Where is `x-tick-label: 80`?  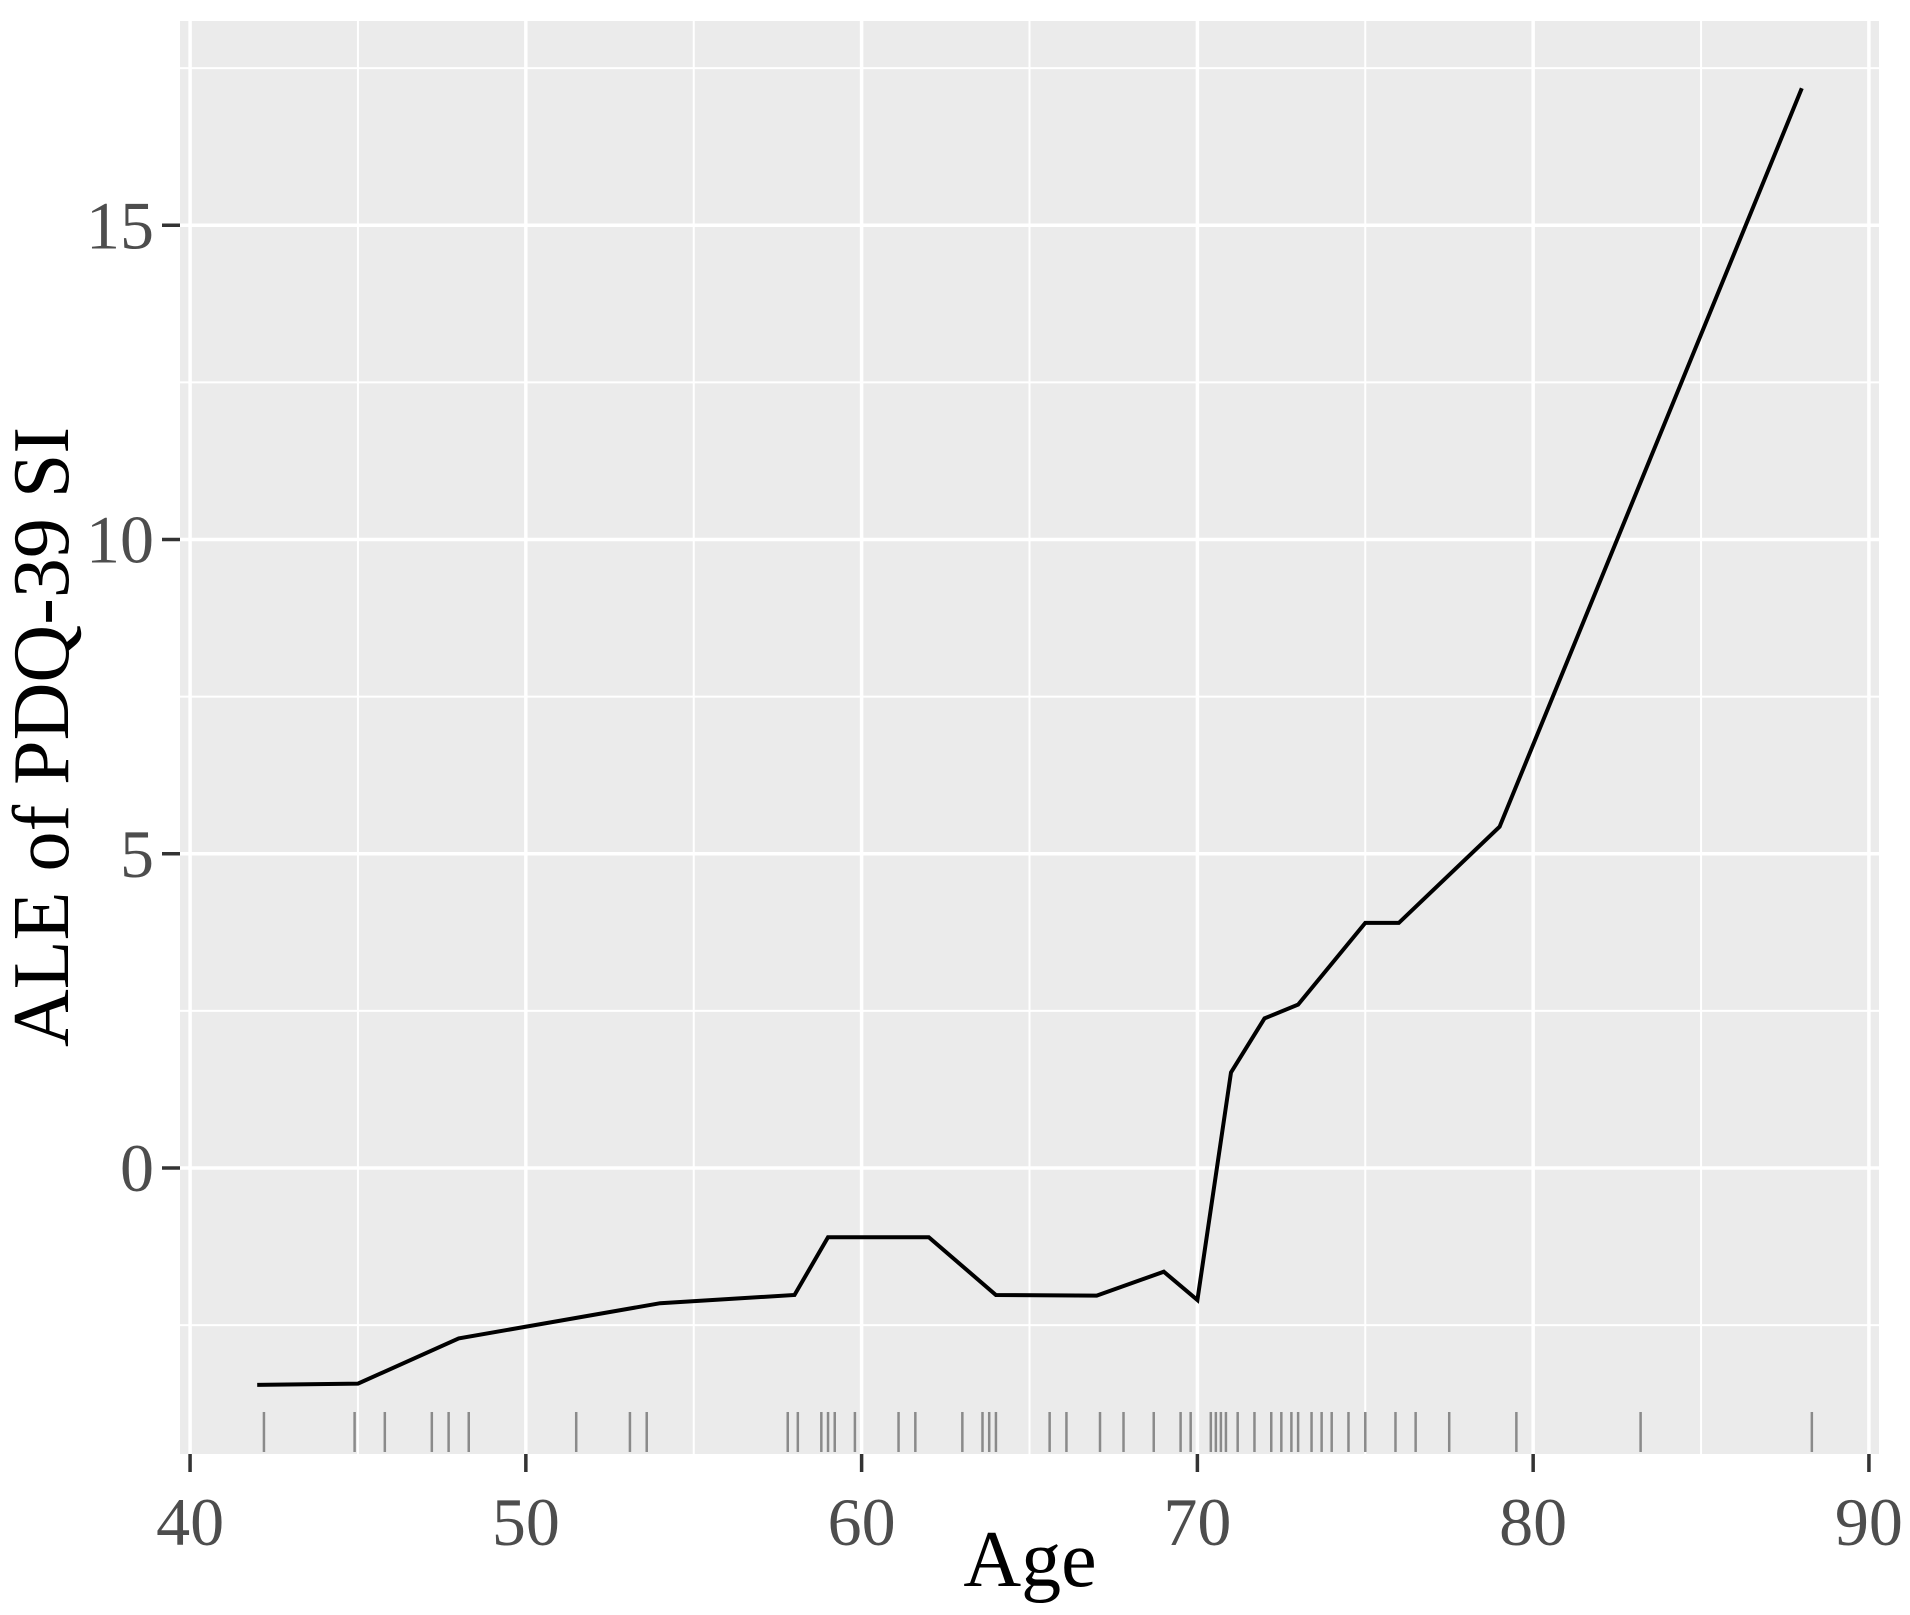
x-tick-label: 80 is located at coordinates (1533, 1522).